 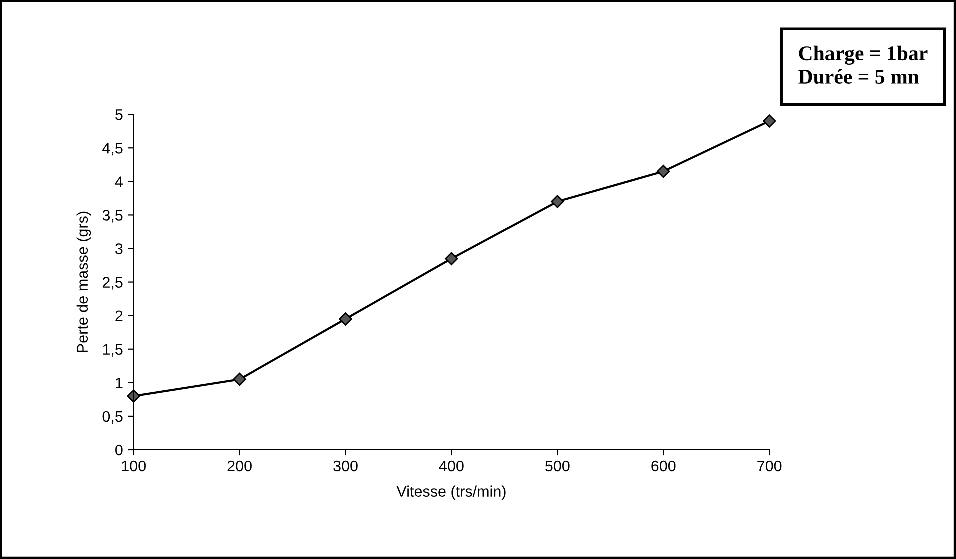 What do you see at coordinates (119, 182) in the screenshot?
I see `y-tick-label: 4` at bounding box center [119, 182].